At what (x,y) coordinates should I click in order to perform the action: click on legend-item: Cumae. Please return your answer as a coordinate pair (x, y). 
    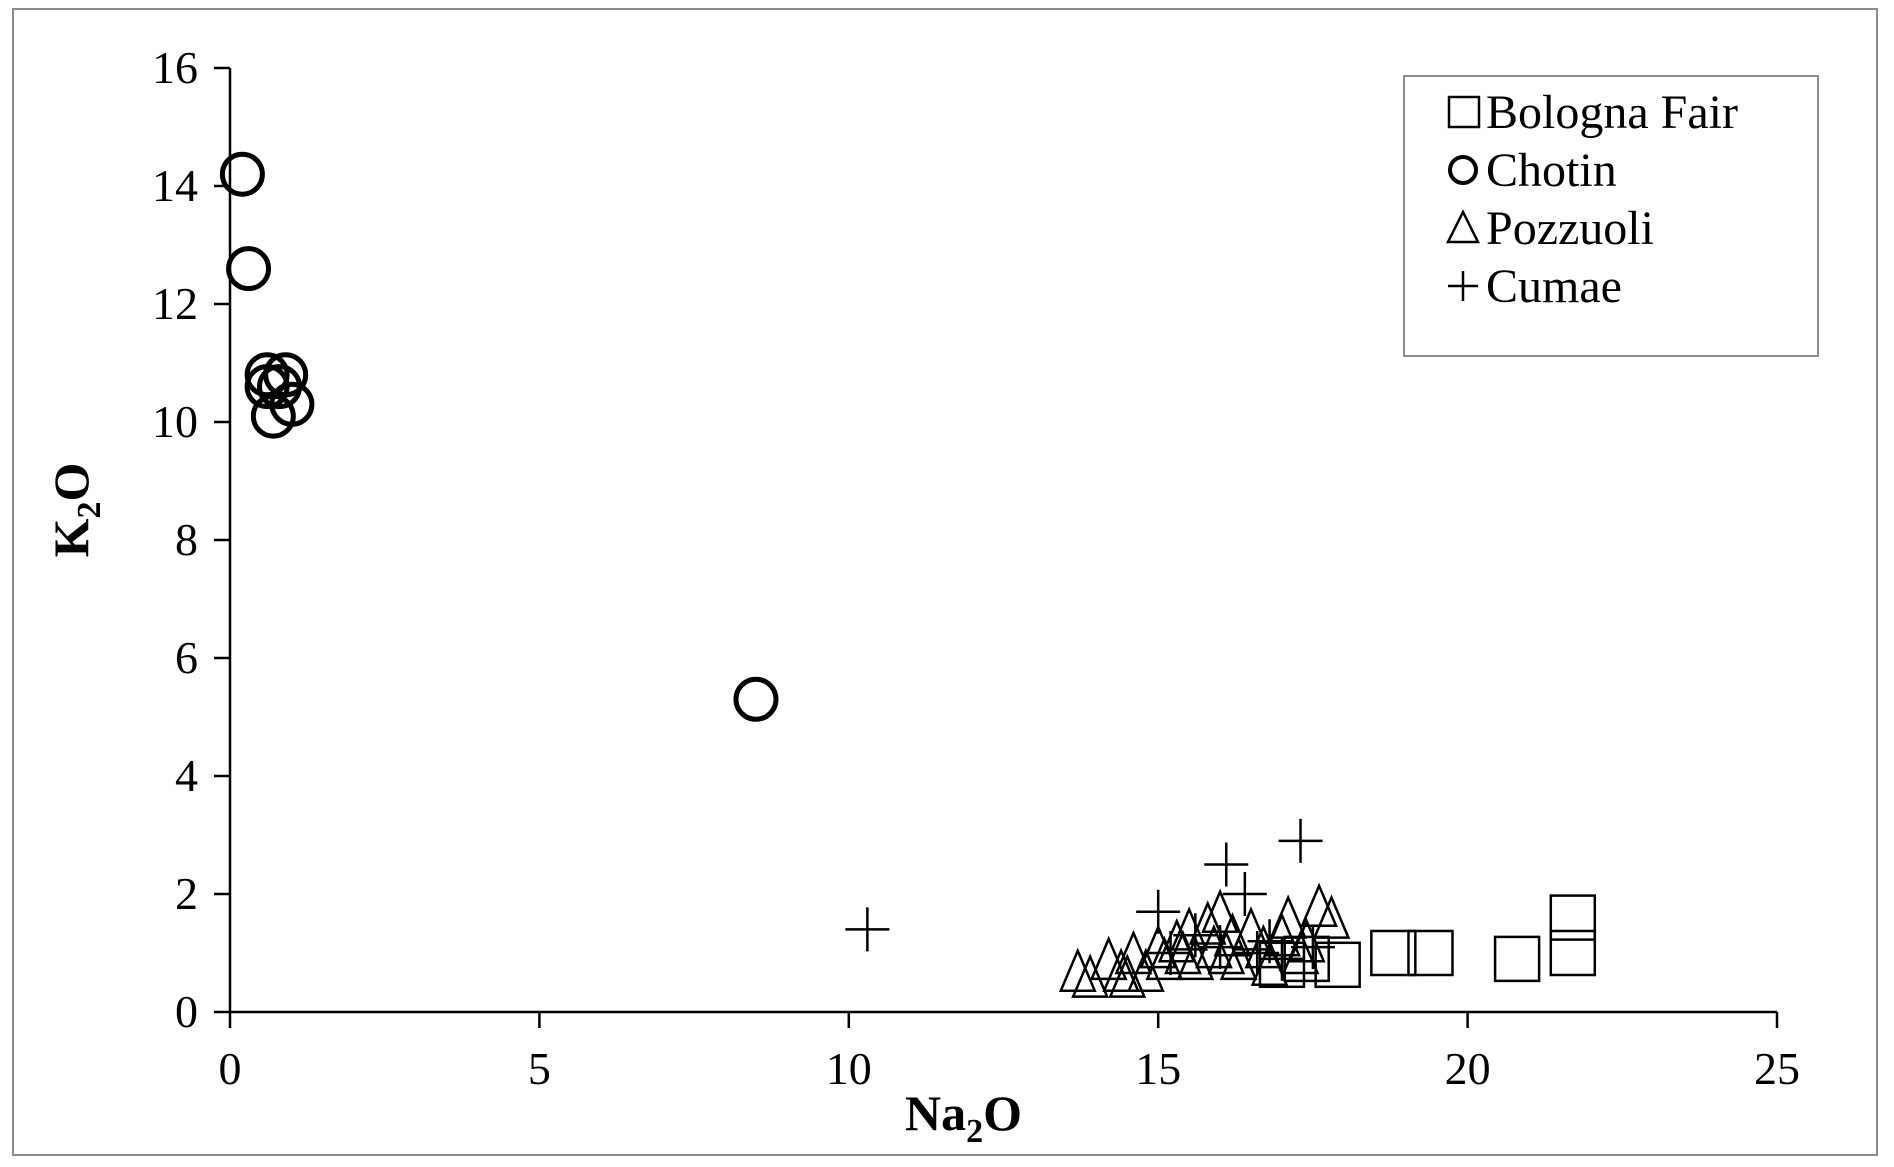
    Looking at the image, I should click on (1535, 286).